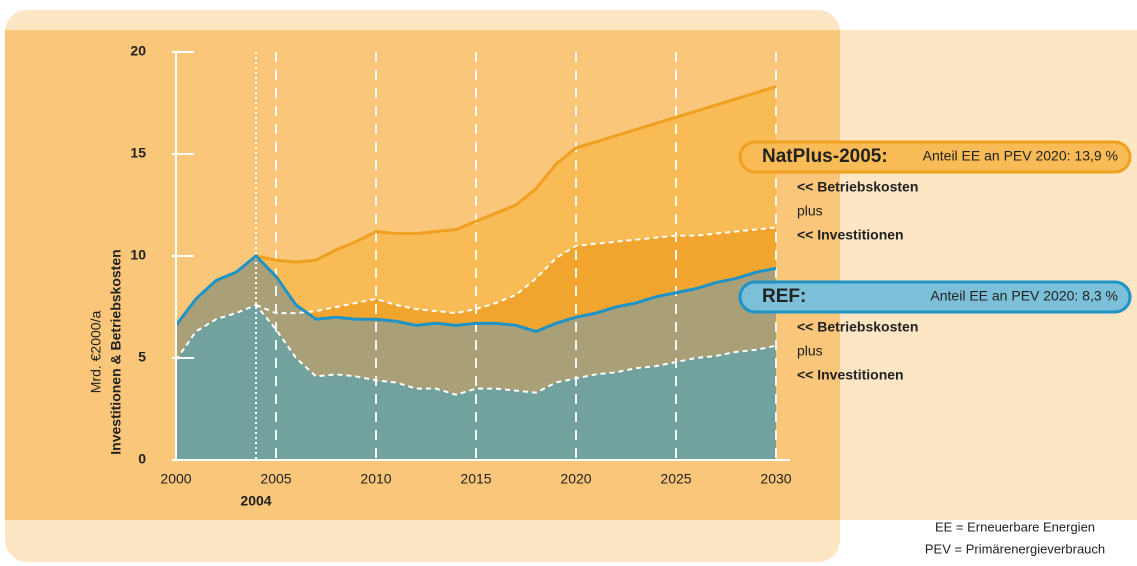  I want to click on highlight-label: 2004, so click(255, 501).